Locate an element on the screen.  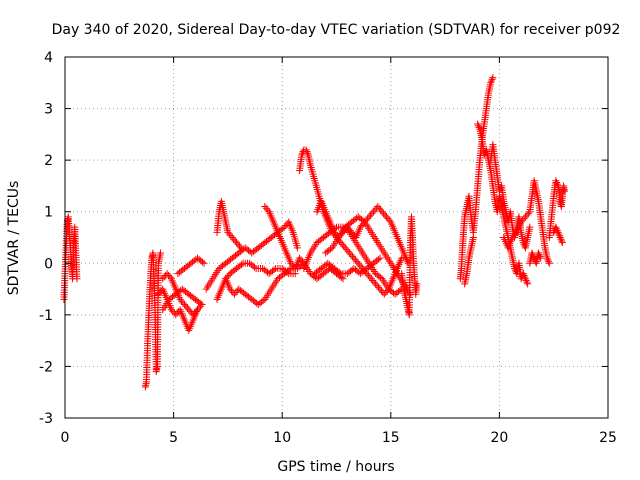
y-tick-label: -3 is located at coordinates (46, 419).